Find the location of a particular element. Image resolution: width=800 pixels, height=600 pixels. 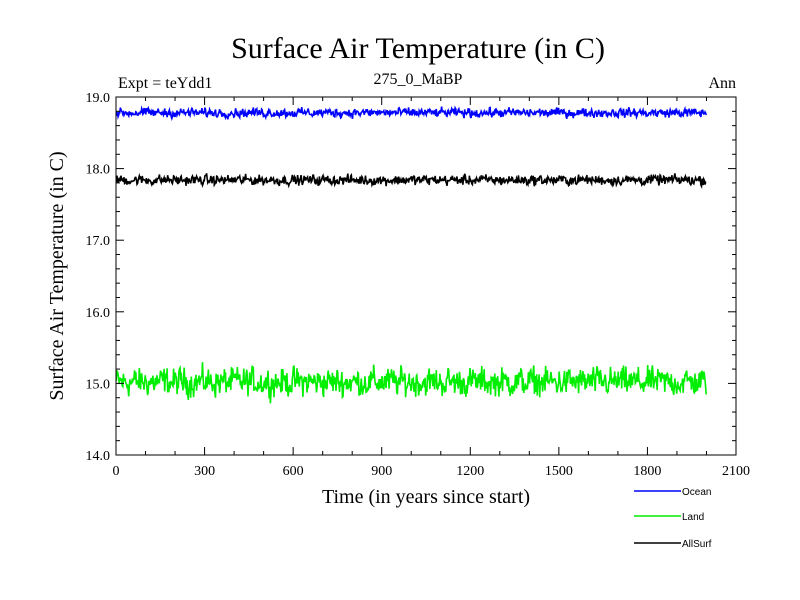

x-tick-label: 900 is located at coordinates (381, 471).